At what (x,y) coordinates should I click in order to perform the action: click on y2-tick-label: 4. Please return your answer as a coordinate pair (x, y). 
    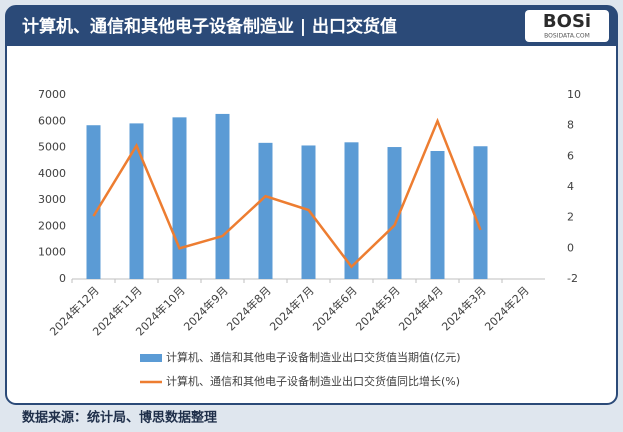
    Looking at the image, I should click on (570, 186).